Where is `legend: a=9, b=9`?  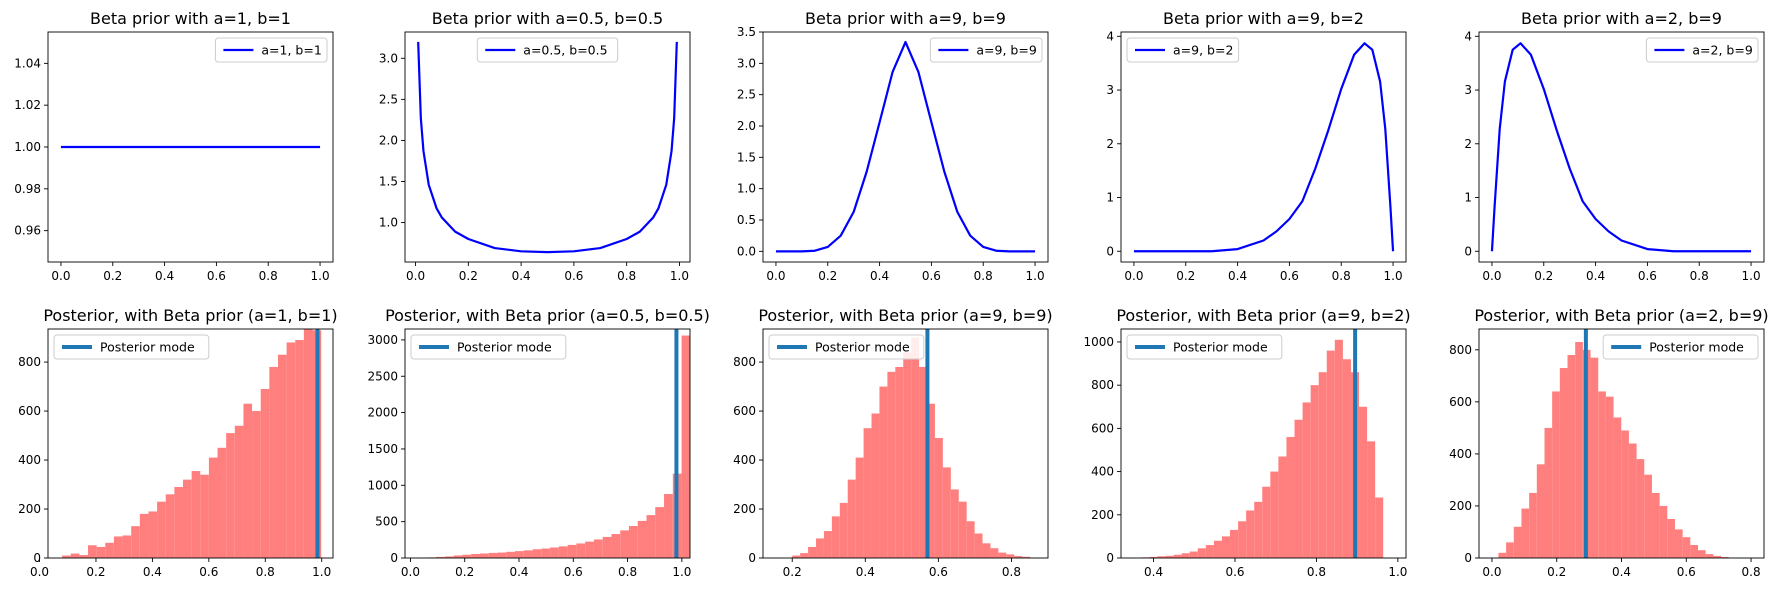 legend: a=9, b=9 is located at coordinates (986, 50).